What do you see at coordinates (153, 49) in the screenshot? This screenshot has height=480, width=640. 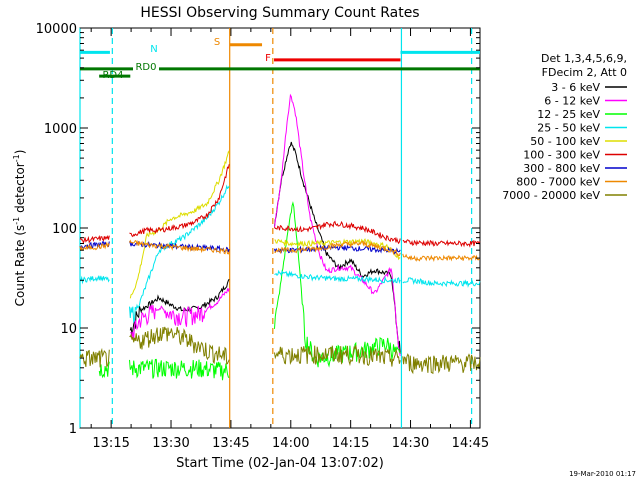 I see `status-label-n: N` at bounding box center [153, 49].